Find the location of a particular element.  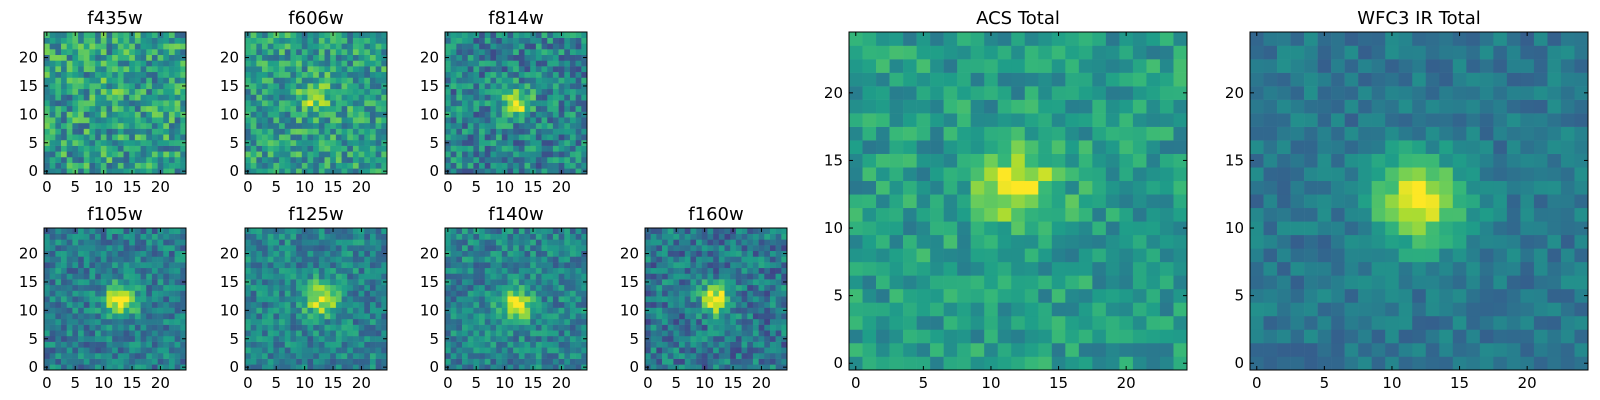

x-tick-label: 20 is located at coordinates (160, 187).